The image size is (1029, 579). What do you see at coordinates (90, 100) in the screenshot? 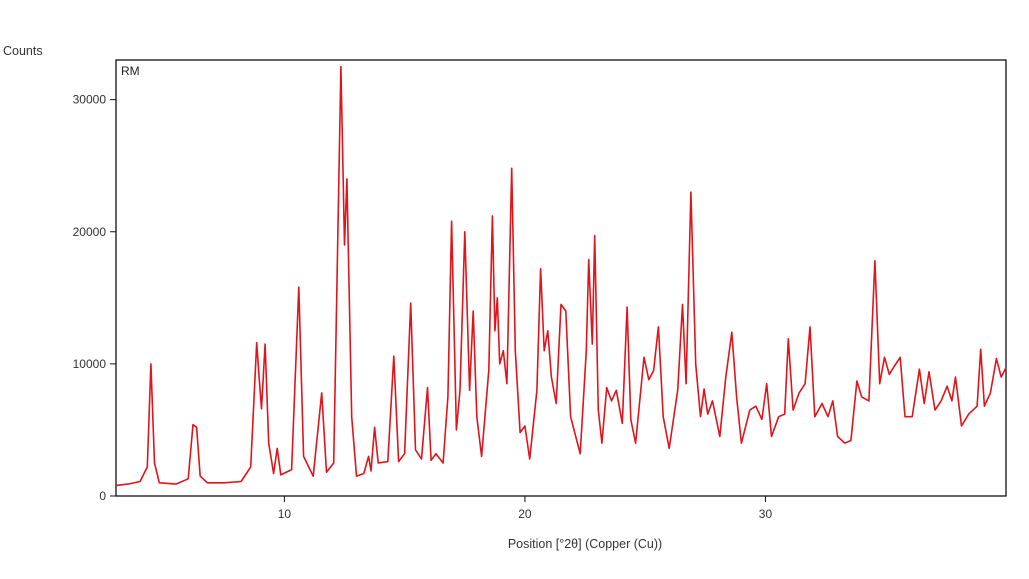
I see `y-tick-label: 30000` at bounding box center [90, 100].